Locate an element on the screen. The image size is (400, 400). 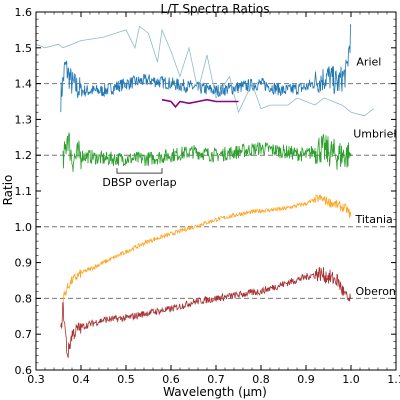
series-line-umbriel is located at coordinates (207, 151).